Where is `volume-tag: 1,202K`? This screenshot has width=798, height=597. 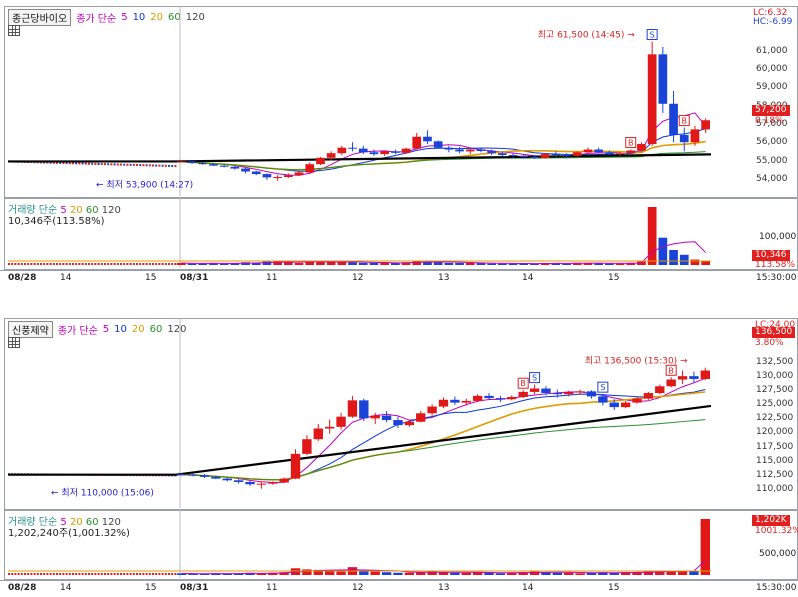
volume-tag: 1,202K is located at coordinates (771, 520).